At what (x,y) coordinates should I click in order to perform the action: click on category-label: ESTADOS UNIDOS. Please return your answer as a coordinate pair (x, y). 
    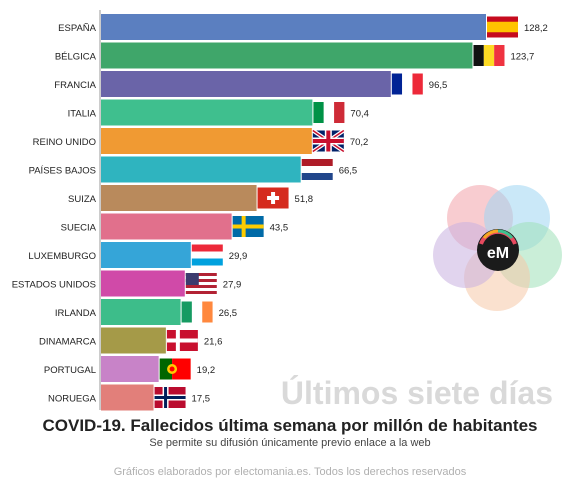
    Looking at the image, I should click on (54, 285).